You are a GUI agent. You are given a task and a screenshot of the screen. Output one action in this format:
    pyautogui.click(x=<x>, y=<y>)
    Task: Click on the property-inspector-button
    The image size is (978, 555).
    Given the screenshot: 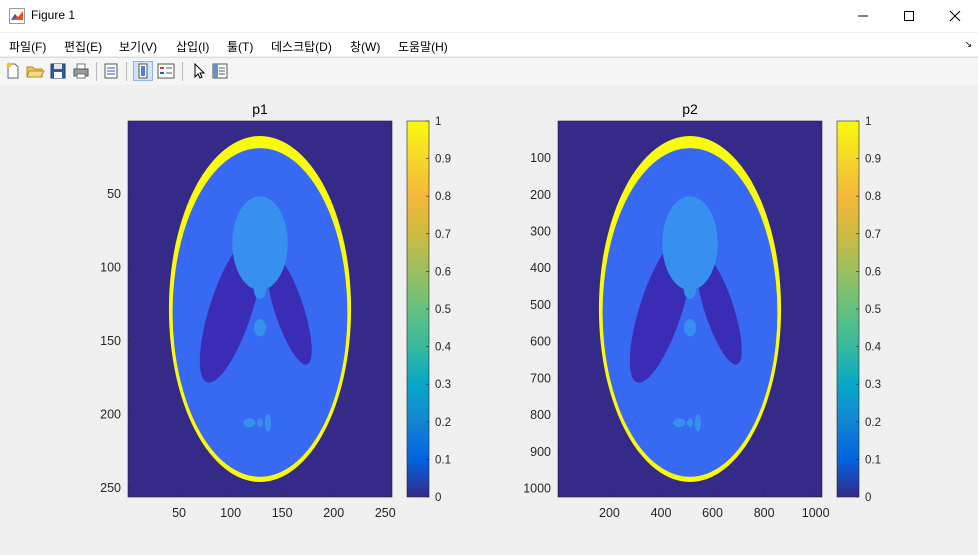 What is the action you would take?
    pyautogui.click(x=220, y=71)
    